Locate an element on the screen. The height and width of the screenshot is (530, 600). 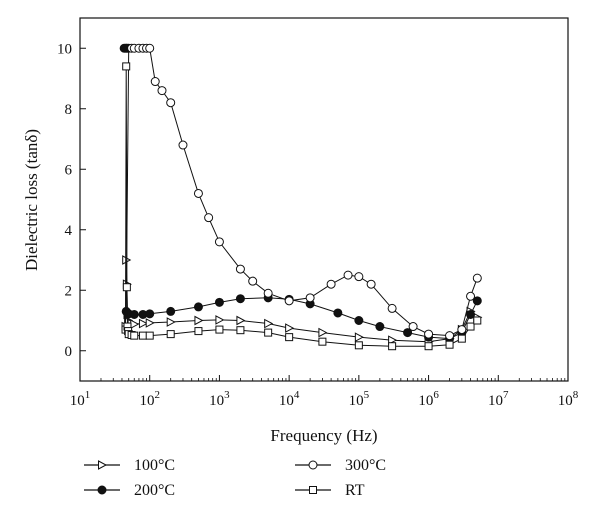
x-tick-label: 10⁶ is located at coordinates (428, 399).